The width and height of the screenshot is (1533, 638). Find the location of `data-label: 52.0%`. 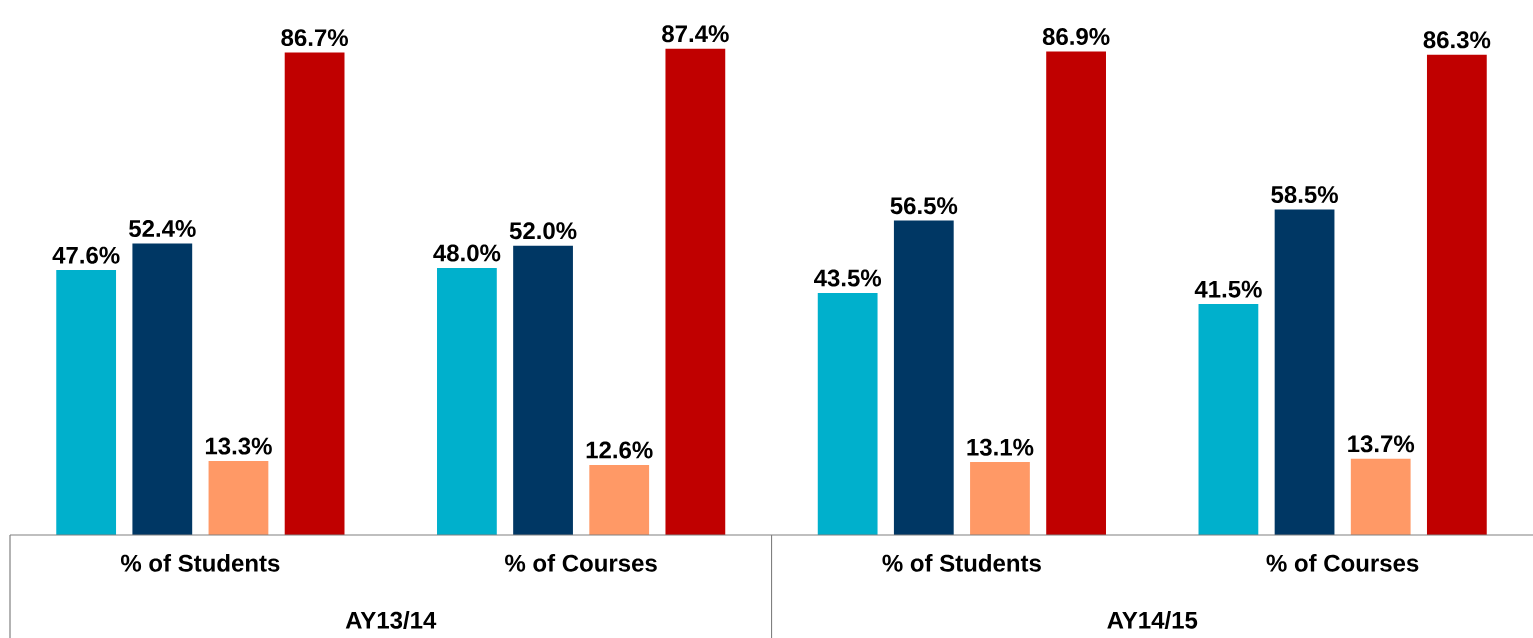

data-label: 52.0% is located at coordinates (543, 231).